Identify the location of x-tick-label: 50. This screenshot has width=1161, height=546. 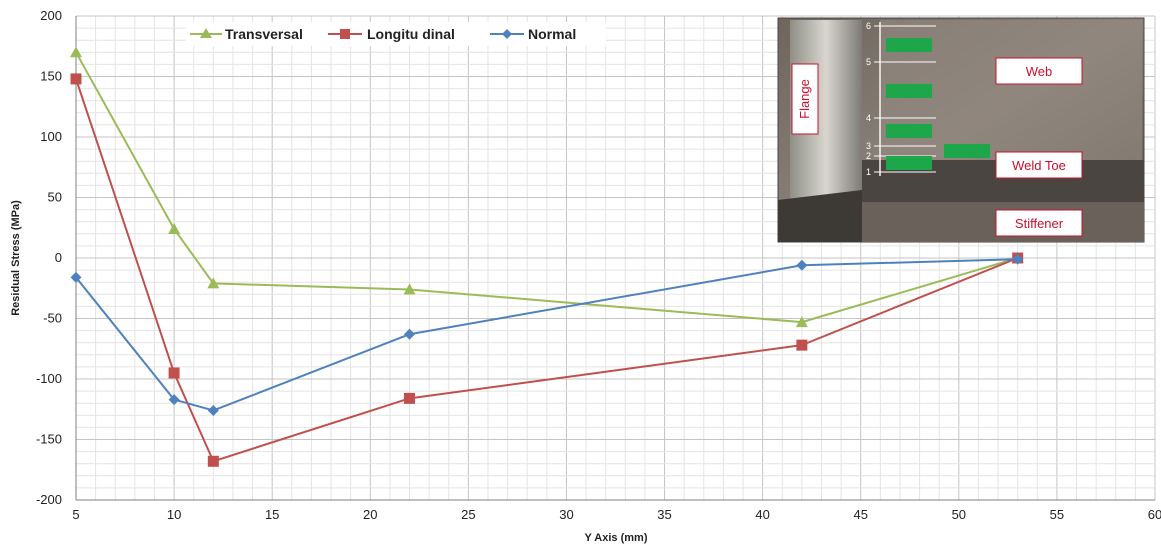
(959, 514).